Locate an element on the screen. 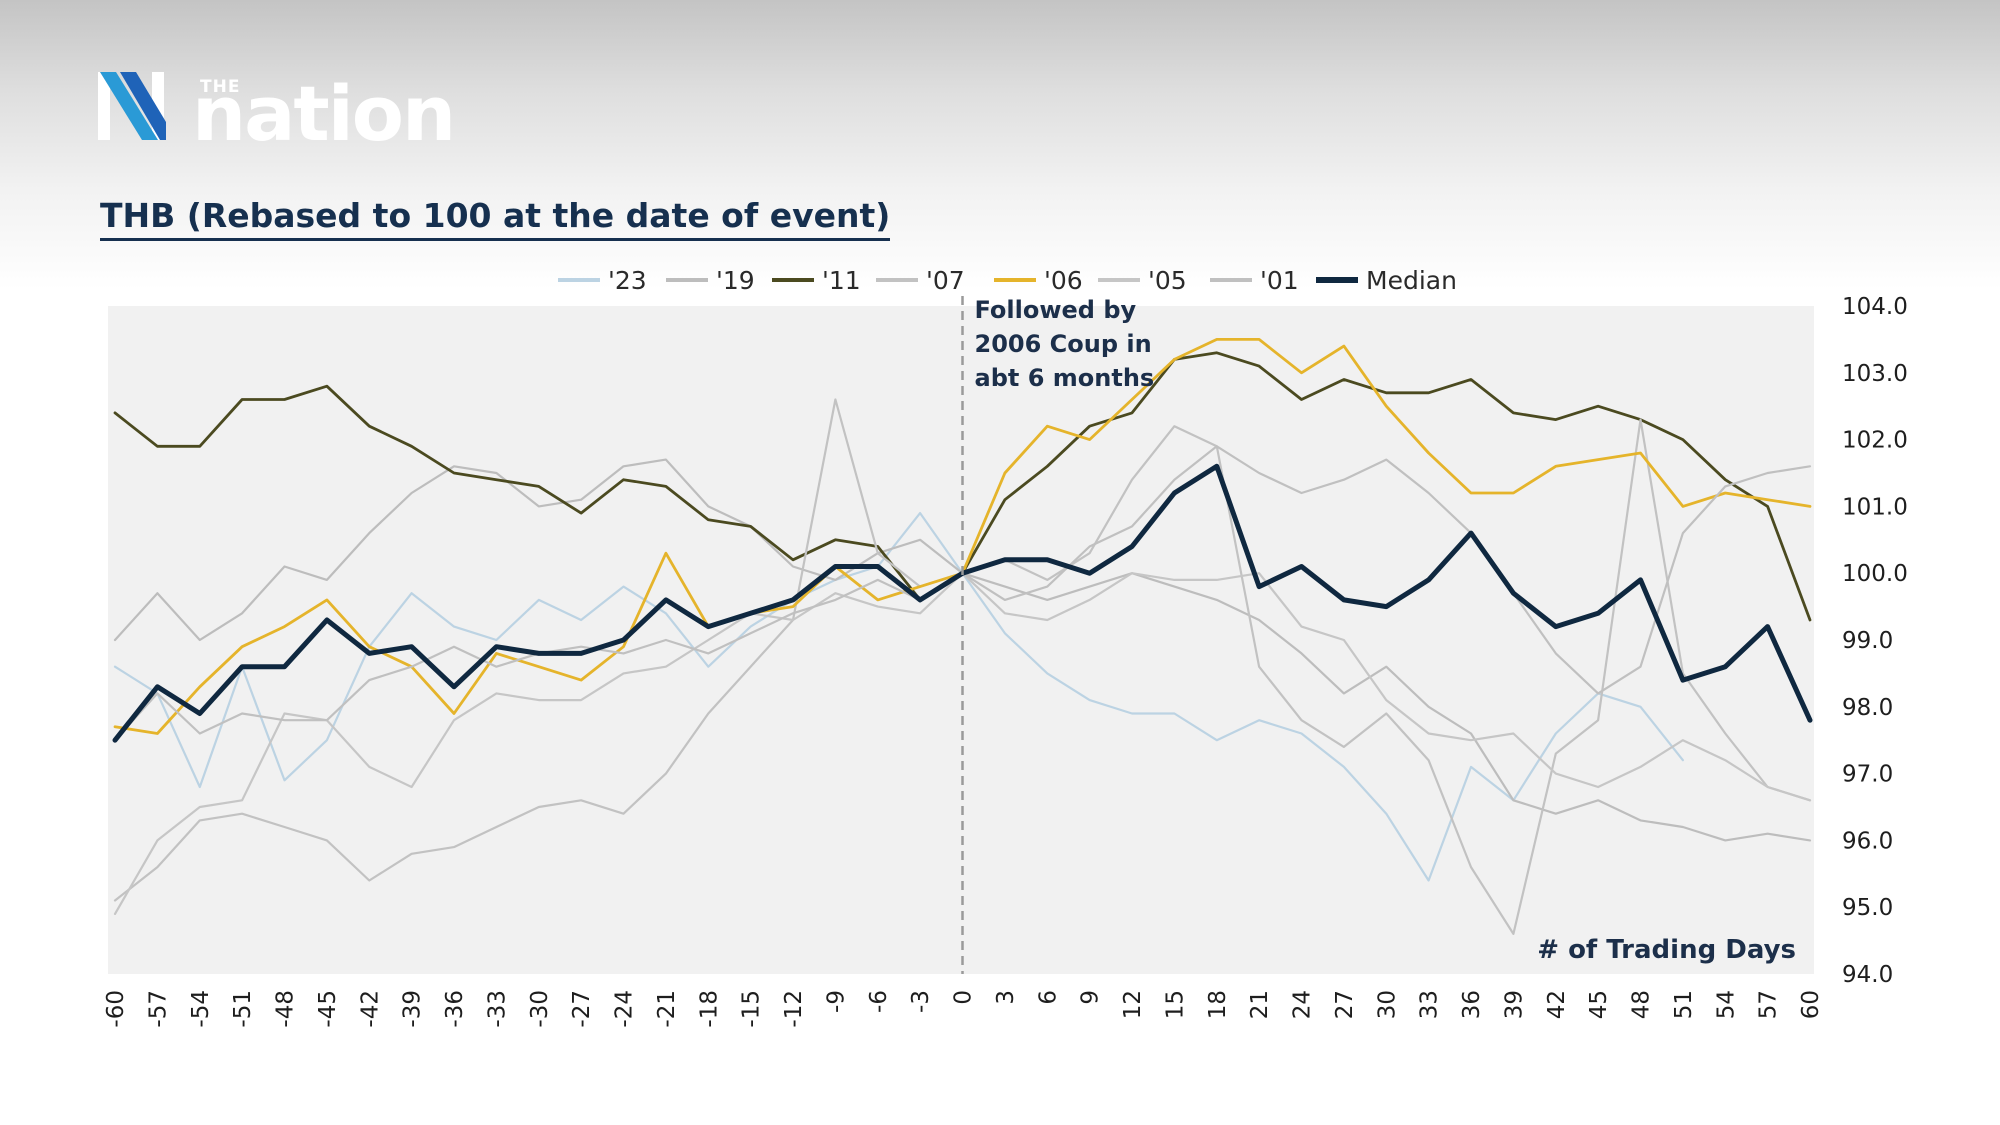 This screenshot has width=2000, height=1125. legend-label-4: '06 is located at coordinates (1063, 280).